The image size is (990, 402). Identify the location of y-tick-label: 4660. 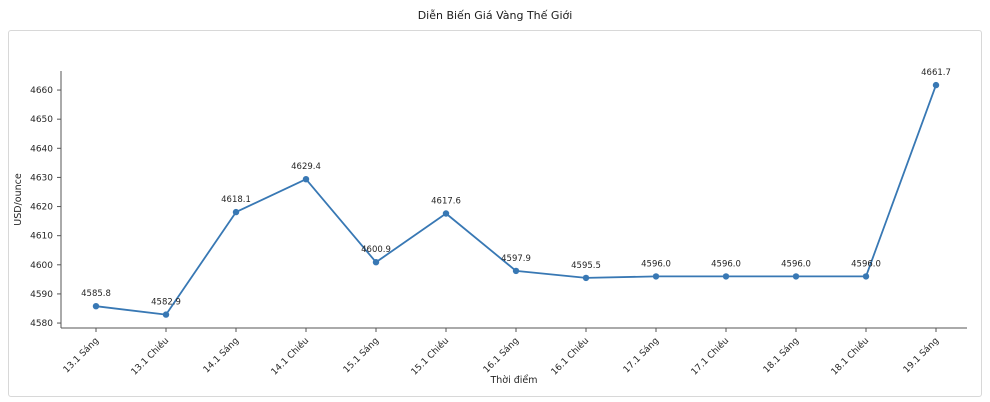
(41, 91).